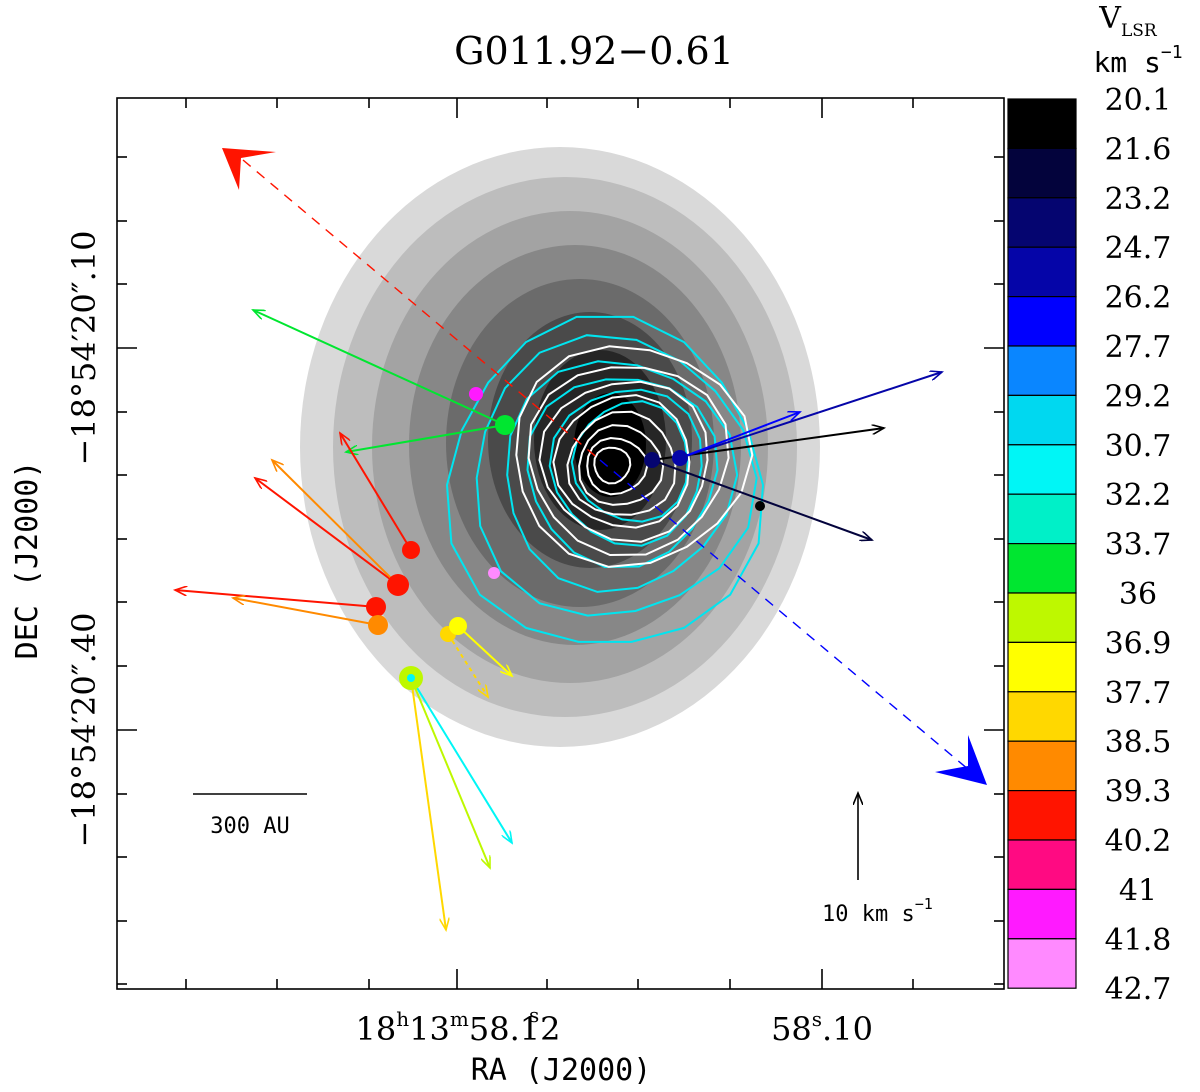 Image resolution: width=1200 pixels, height=1092 pixels. What do you see at coordinates (1138, 446) in the screenshot?
I see `colorbar-level-8: 30.7` at bounding box center [1138, 446].